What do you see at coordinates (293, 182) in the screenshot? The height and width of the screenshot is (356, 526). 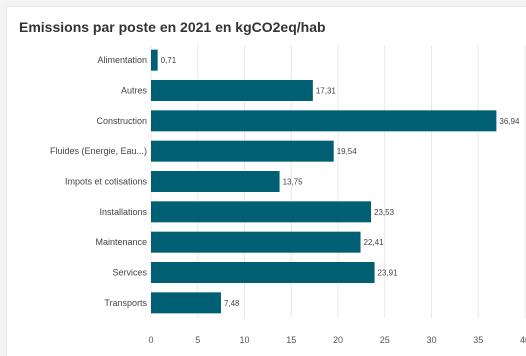 I see `data-label: 13,75` at bounding box center [293, 182].